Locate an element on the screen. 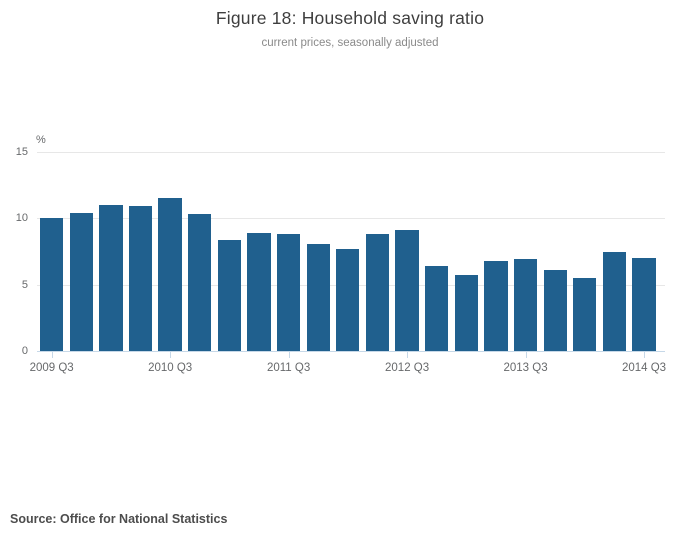 The height and width of the screenshot is (549, 700). x-tick-2011-q3 is located at coordinates (289, 354).